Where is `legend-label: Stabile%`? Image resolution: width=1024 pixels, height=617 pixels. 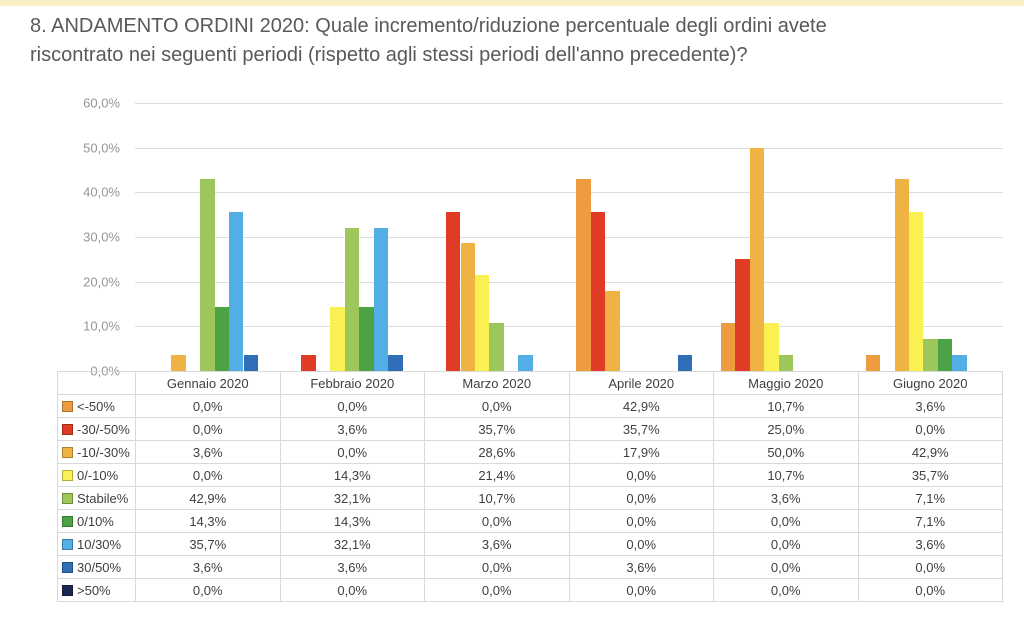 legend-label: Stabile% is located at coordinates (103, 498).